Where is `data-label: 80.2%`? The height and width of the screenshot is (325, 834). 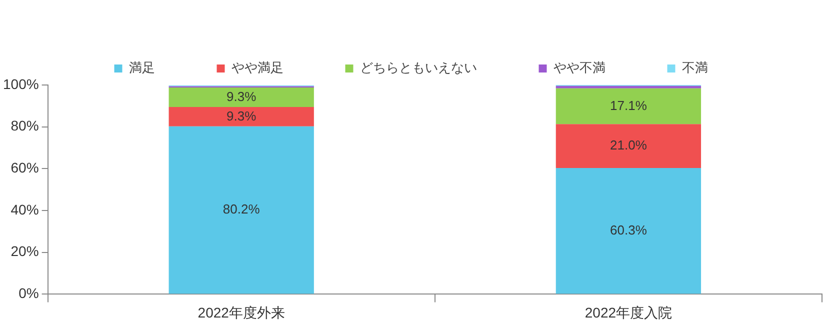
data-label: 80.2% is located at coordinates (241, 209).